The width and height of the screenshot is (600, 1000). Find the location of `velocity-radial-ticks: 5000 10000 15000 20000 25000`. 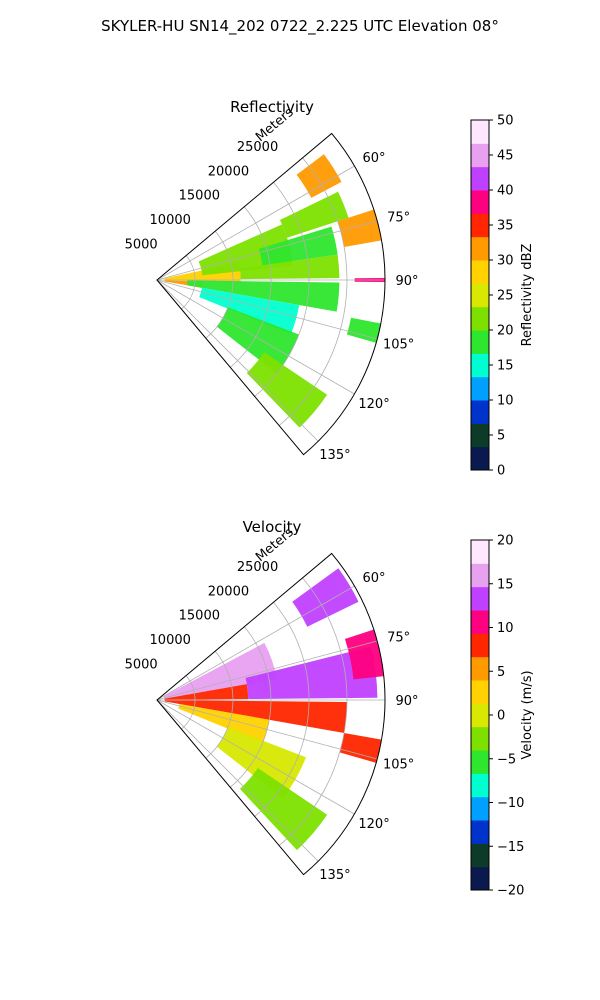

velocity-radial-ticks: 5000 10000 15000 20000 25000 is located at coordinates (202, 616).